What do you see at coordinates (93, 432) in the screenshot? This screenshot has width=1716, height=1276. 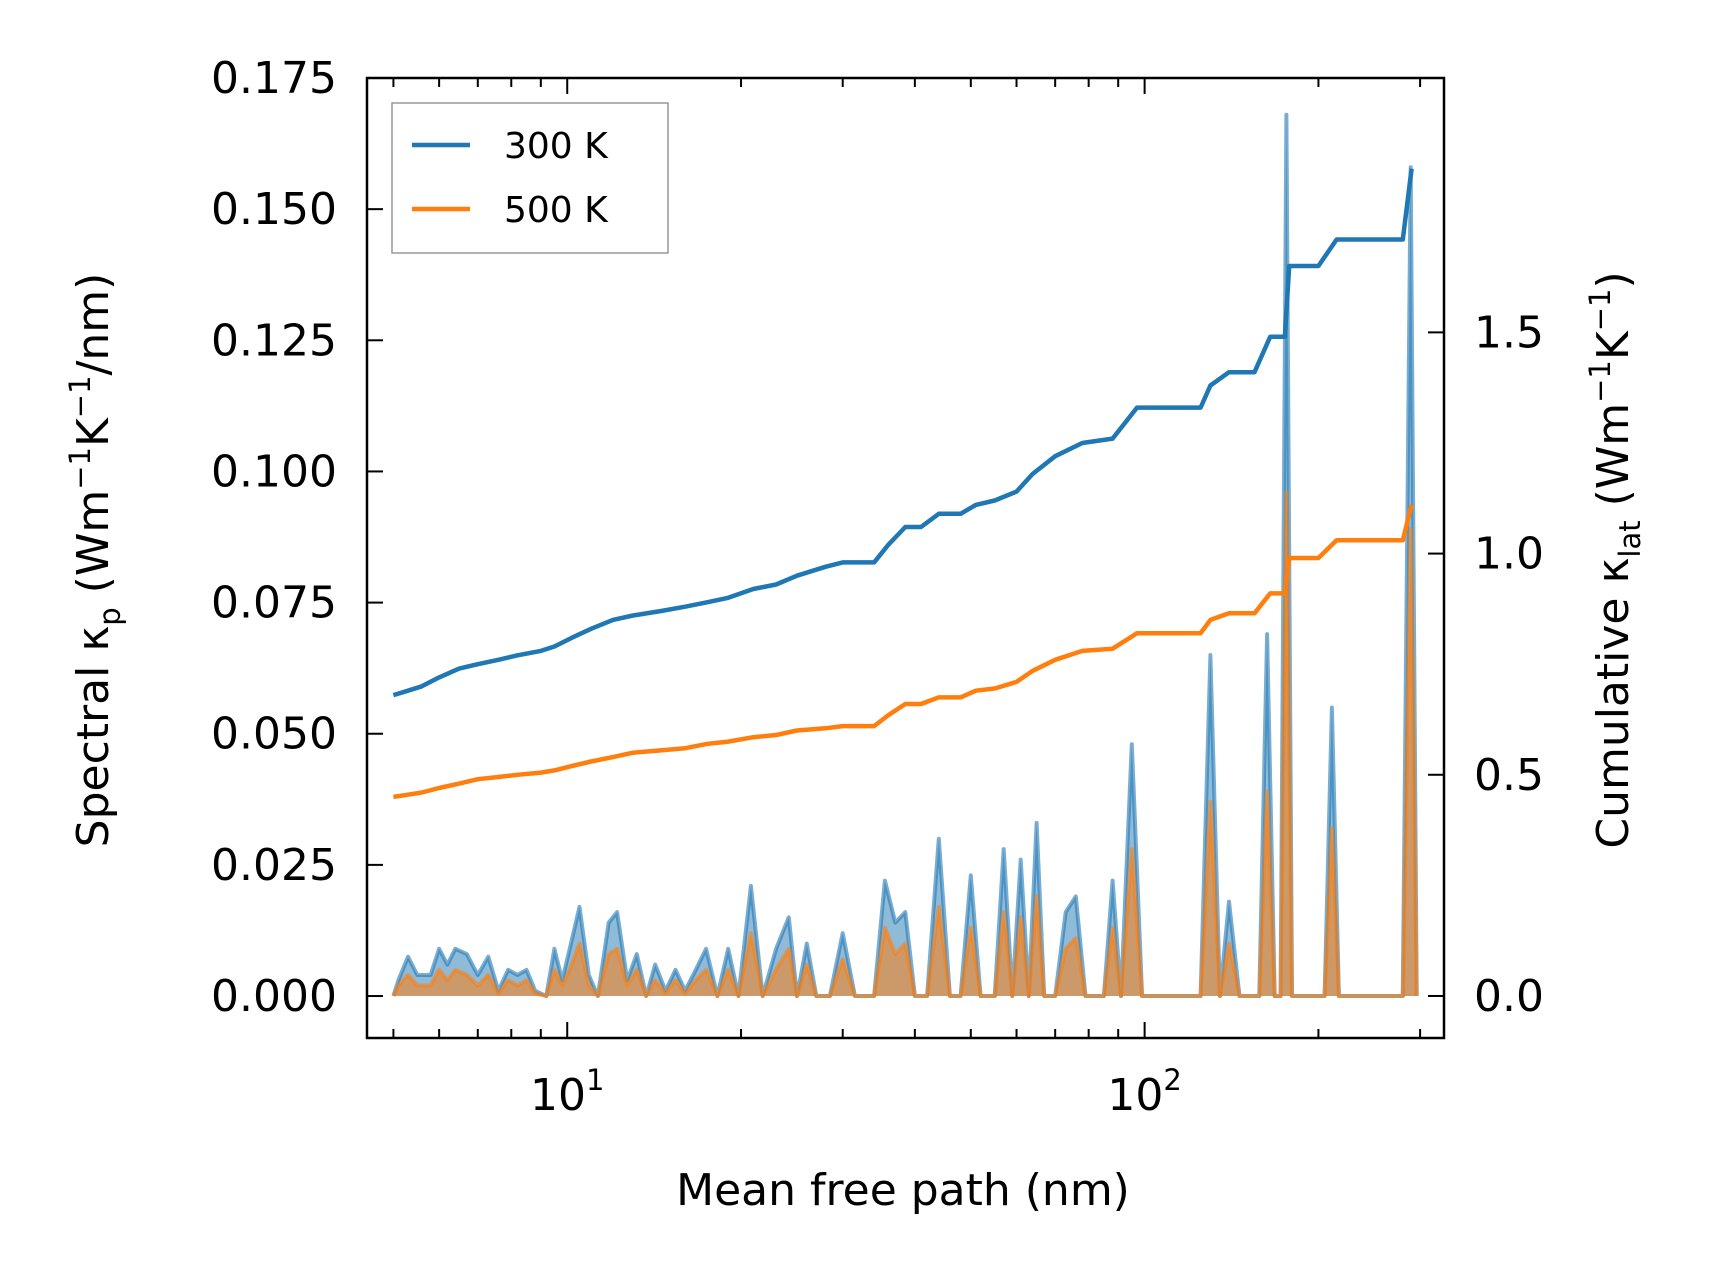 I see `left-y-label-mid2: K` at bounding box center [93, 432].